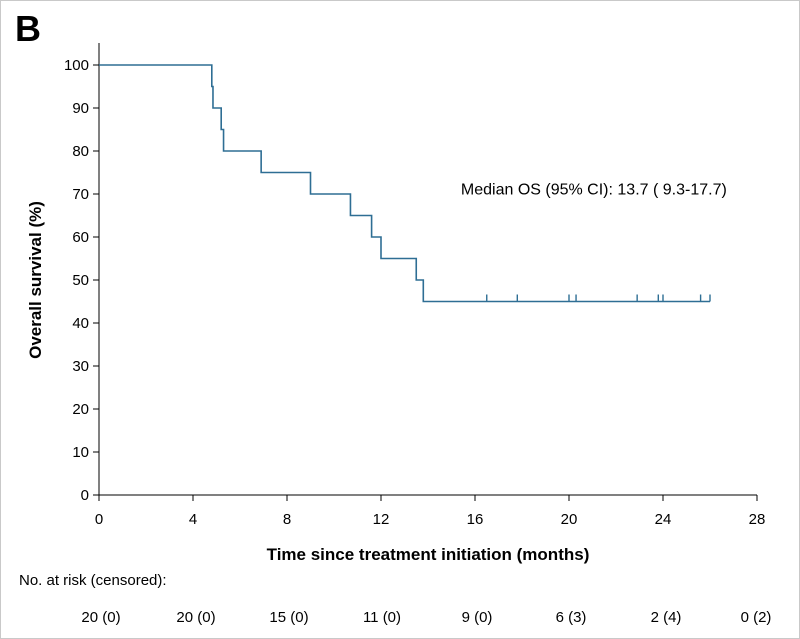  Describe the element at coordinates (80, 280) in the screenshot. I see `y-tick-label: 50` at that location.